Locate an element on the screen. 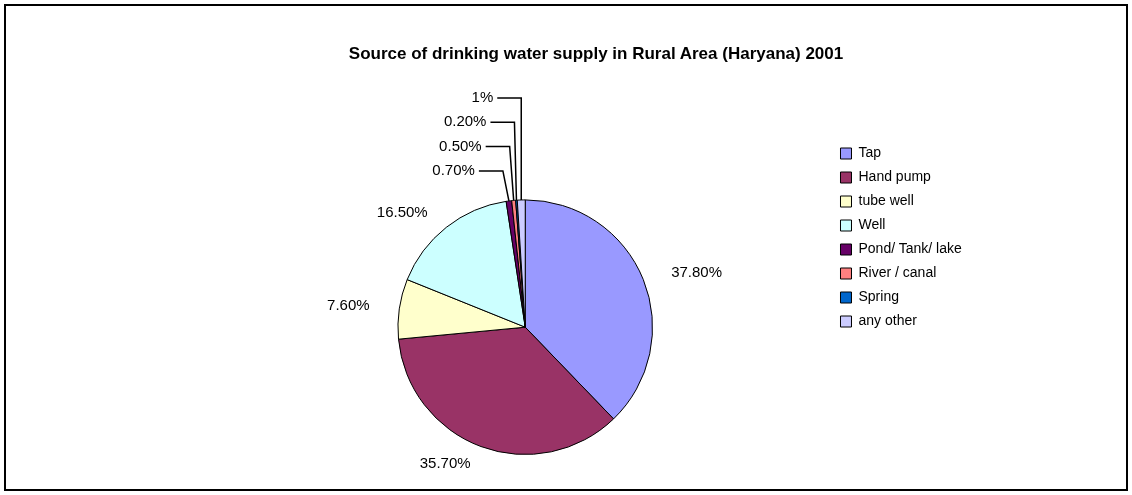 This screenshot has height=495, width=1132. legend-label: Tap is located at coordinates (870, 152).